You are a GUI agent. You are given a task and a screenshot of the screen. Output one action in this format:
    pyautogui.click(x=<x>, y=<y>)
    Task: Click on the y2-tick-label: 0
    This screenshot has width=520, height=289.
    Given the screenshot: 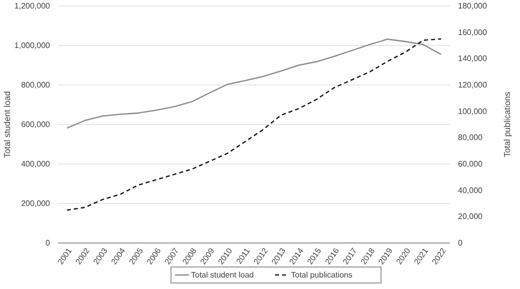 What is the action you would take?
    pyautogui.click(x=460, y=243)
    